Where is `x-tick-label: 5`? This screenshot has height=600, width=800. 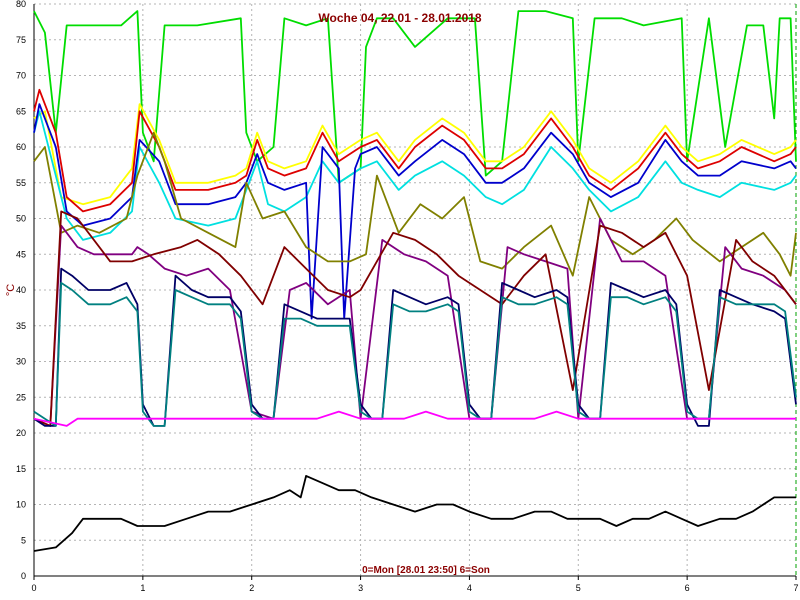 x-tick-label: 5 is located at coordinates (578, 588).